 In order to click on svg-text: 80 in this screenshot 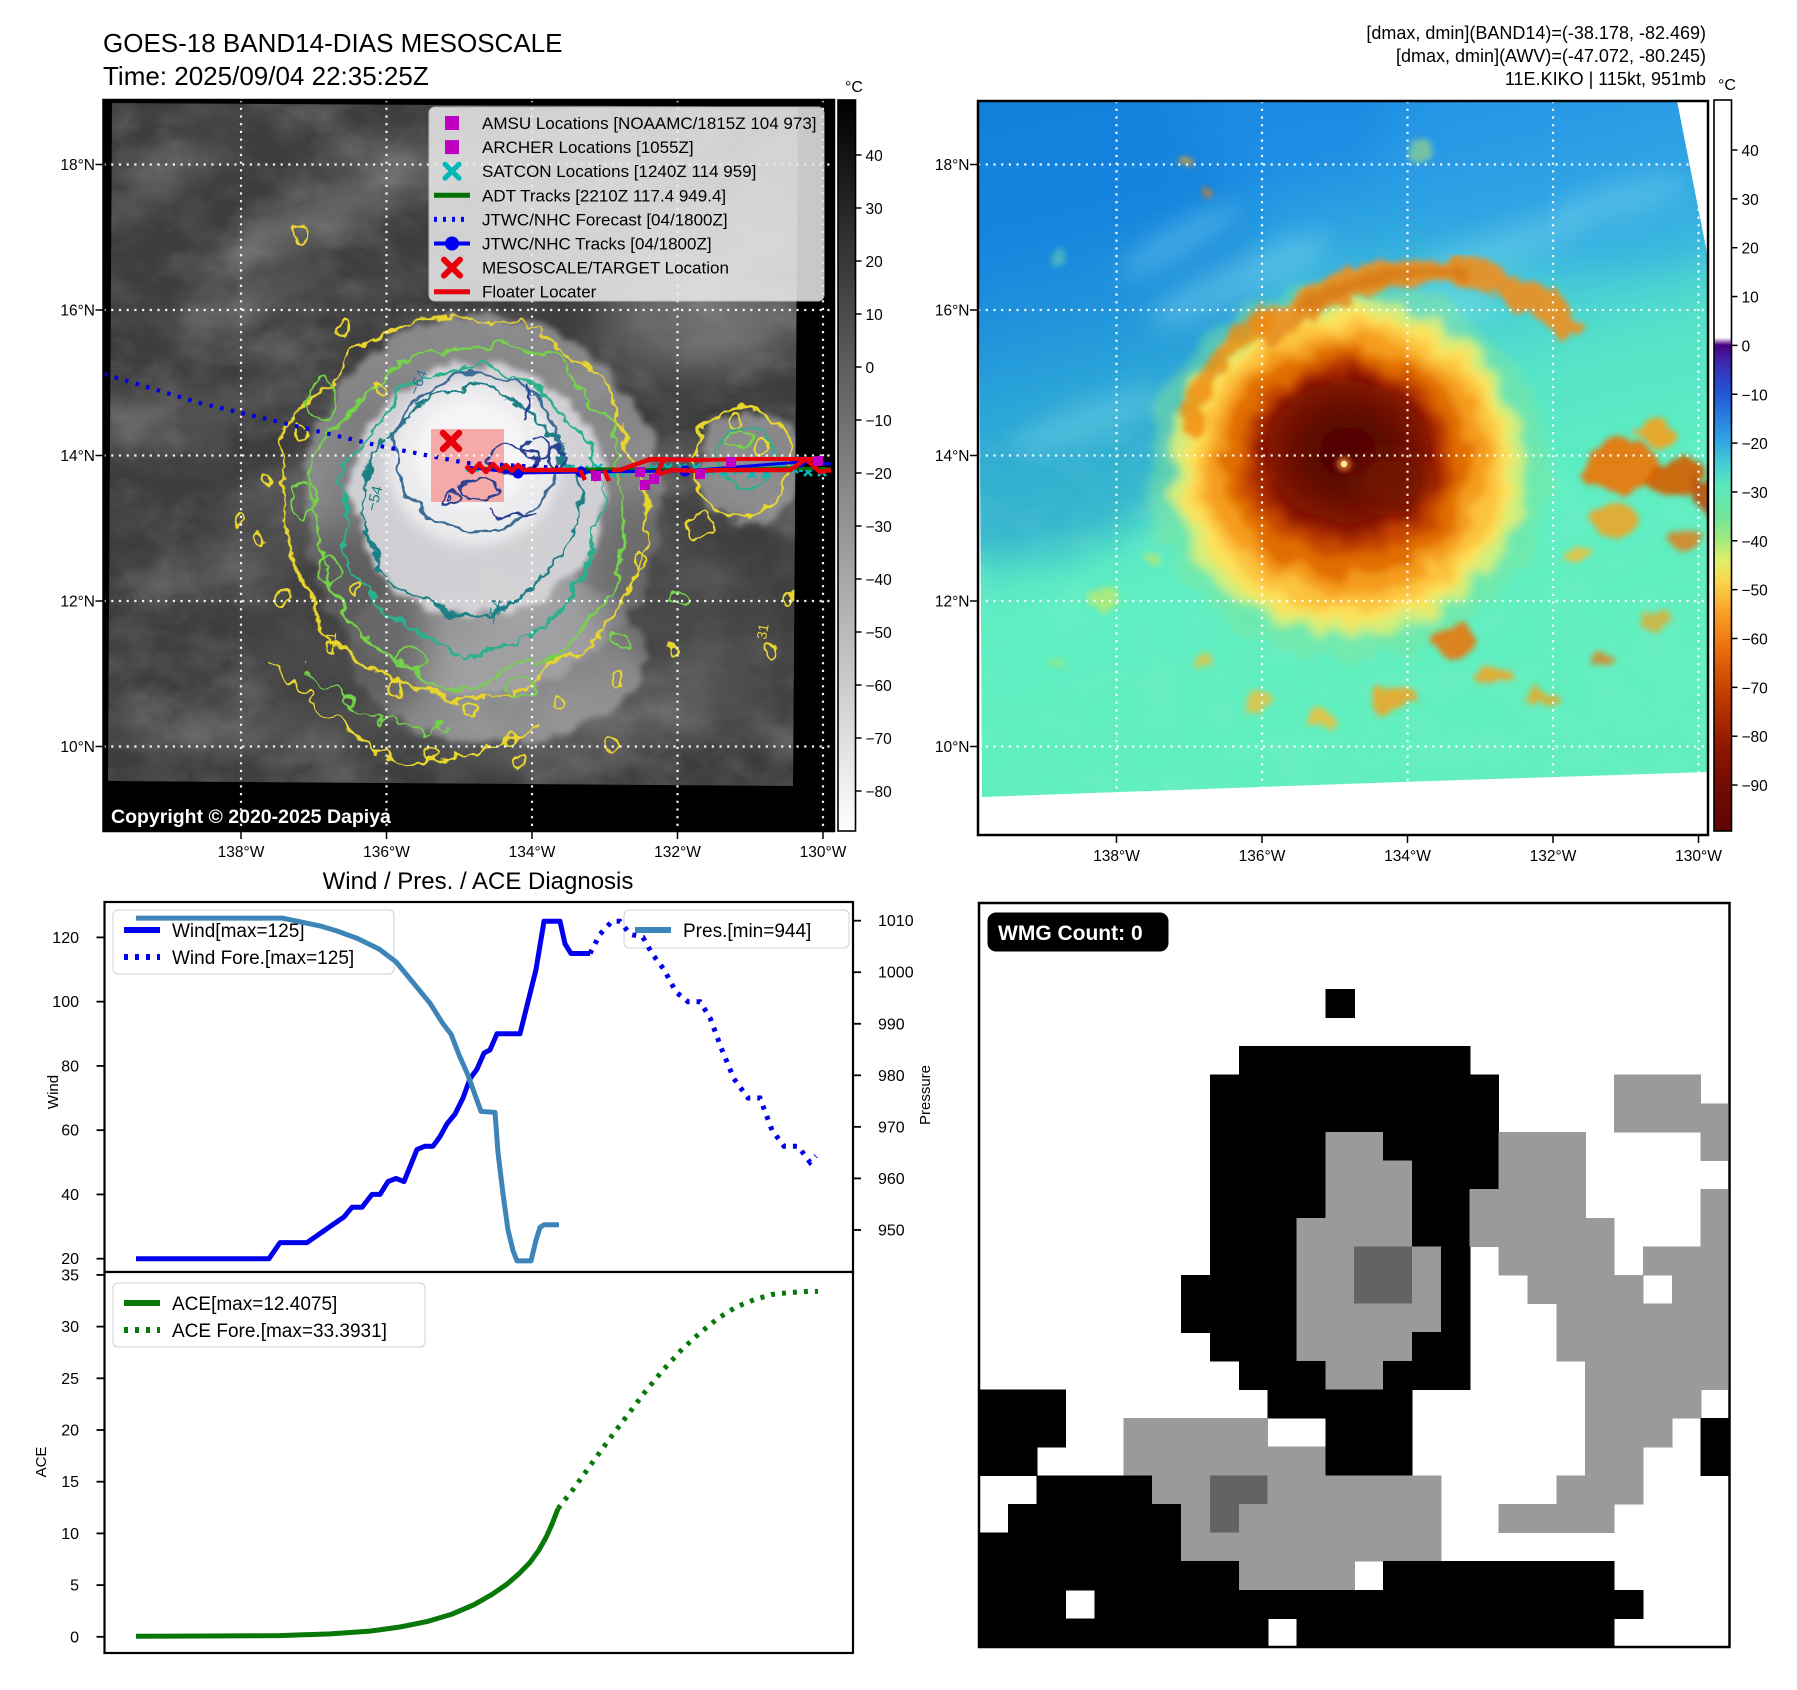, I will do `click(70, 1066)`.